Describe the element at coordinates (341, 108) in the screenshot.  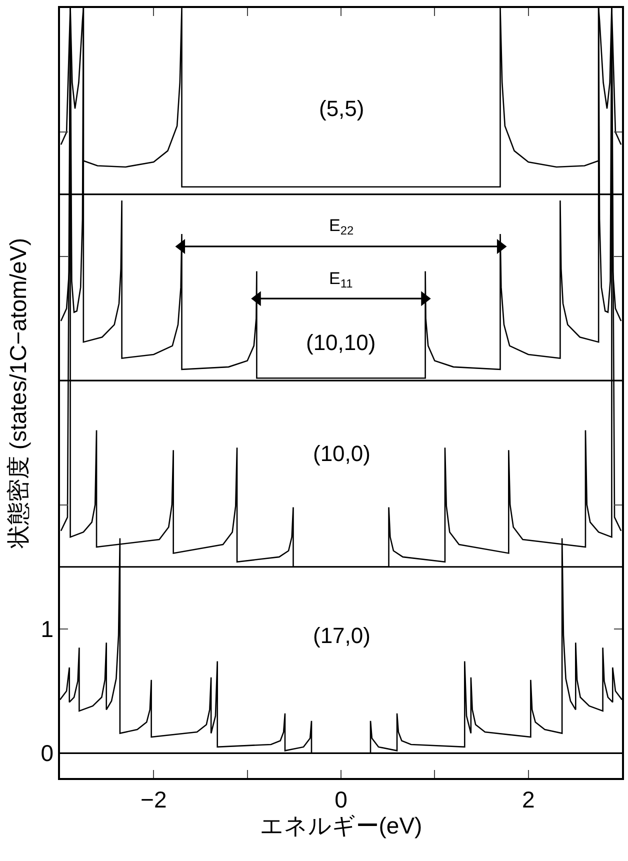
I see `annotation: (5,5)` at that location.